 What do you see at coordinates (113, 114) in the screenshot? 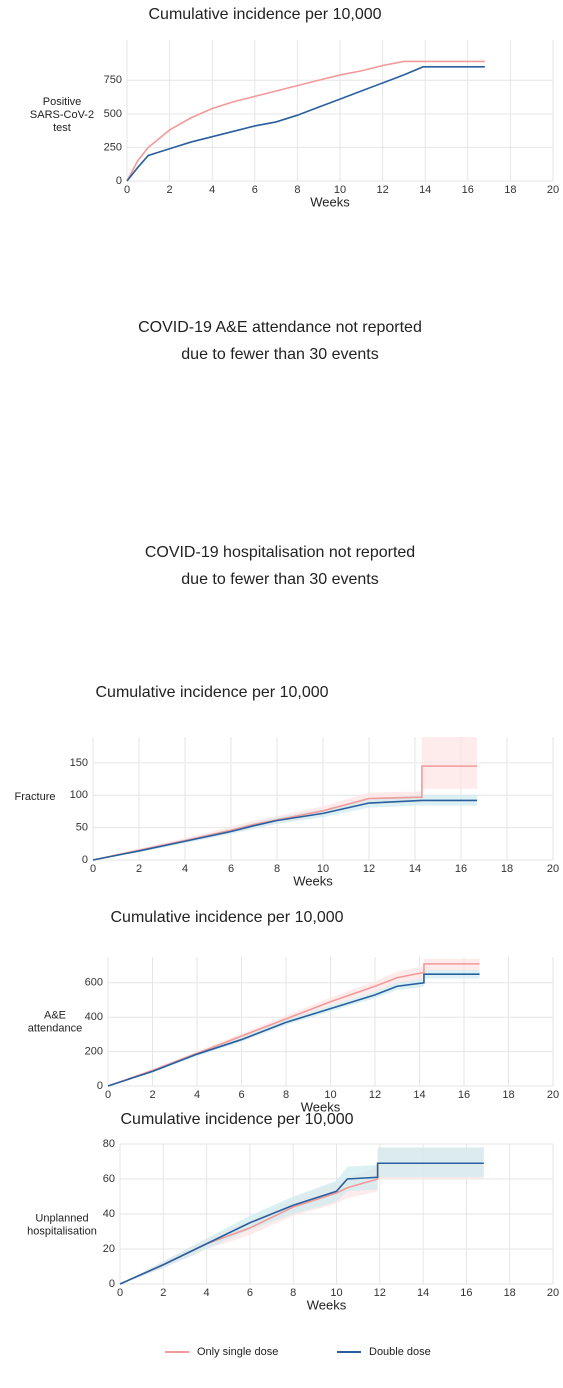
I see `y-tick-label: 500` at bounding box center [113, 114].